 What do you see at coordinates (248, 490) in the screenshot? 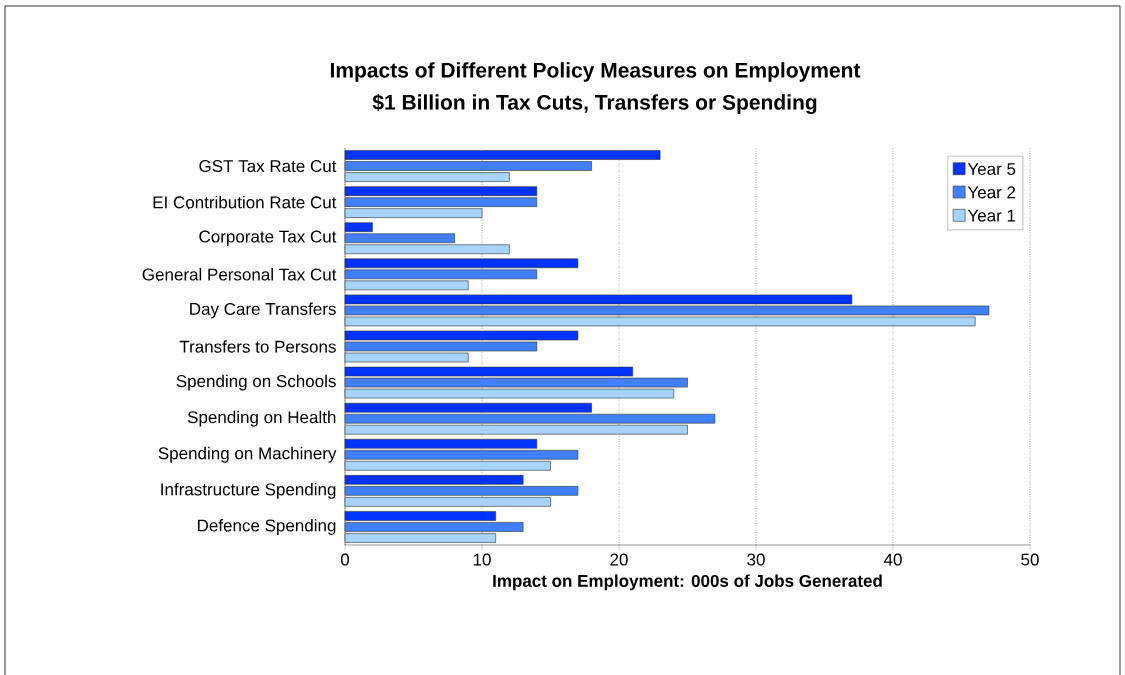
I see `y-tick-label: Infrastructure Spending` at bounding box center [248, 490].